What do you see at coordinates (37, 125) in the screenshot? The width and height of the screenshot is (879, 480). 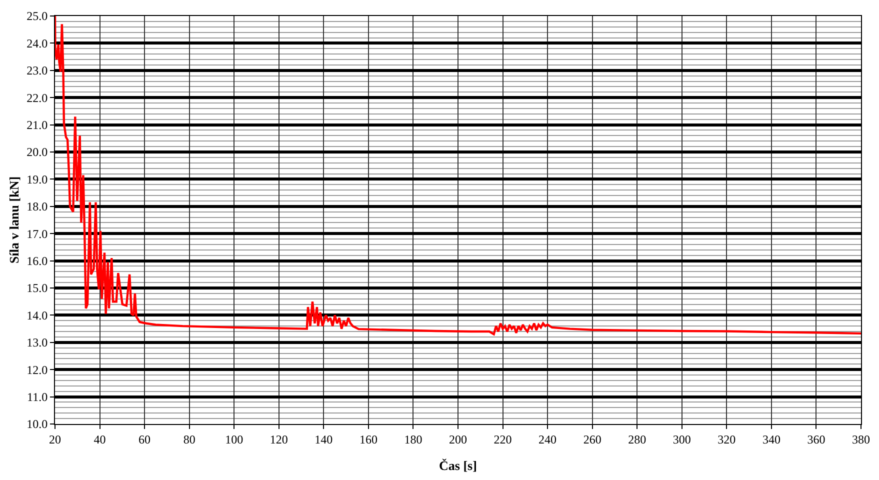 I see `y-tick-label: 21.0` at bounding box center [37, 125].